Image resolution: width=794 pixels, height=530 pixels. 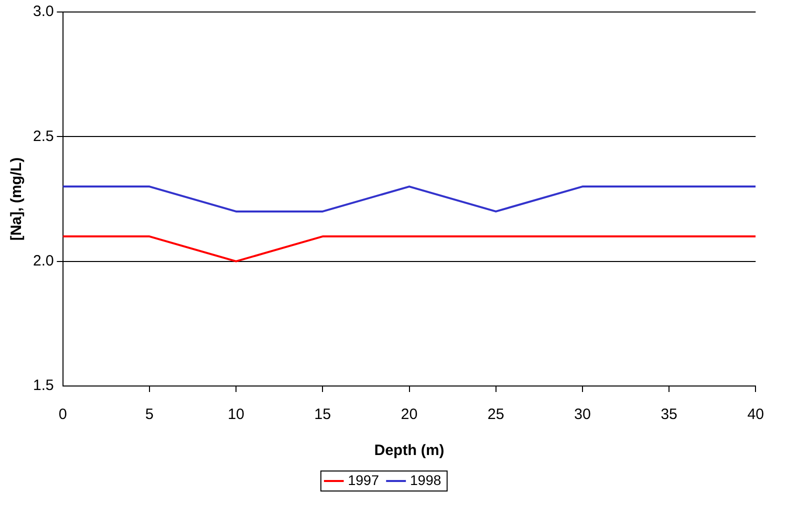 I want to click on x-tick-label: 30, so click(x=582, y=415).